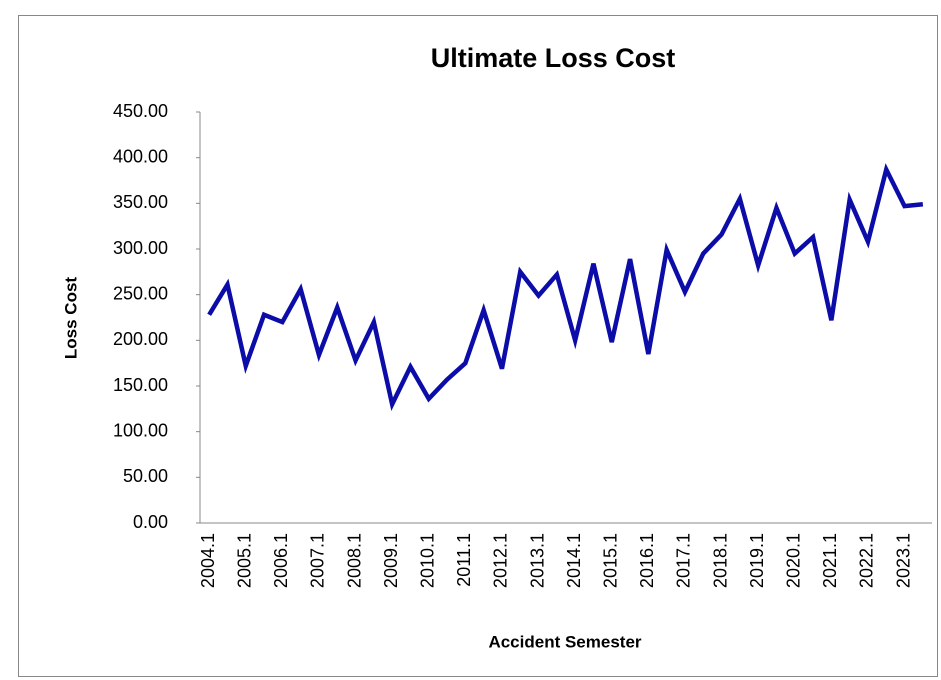  I want to click on x-tick-label: 2022.1, so click(867, 560).